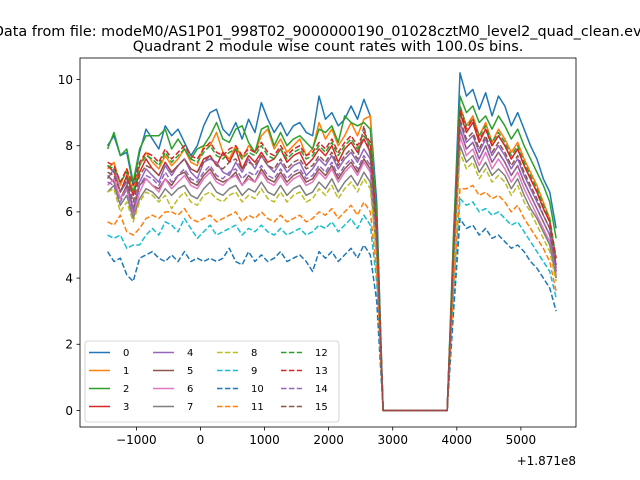  What do you see at coordinates (136, 440) in the screenshot?
I see `x-tick-label: −1000` at bounding box center [136, 440].